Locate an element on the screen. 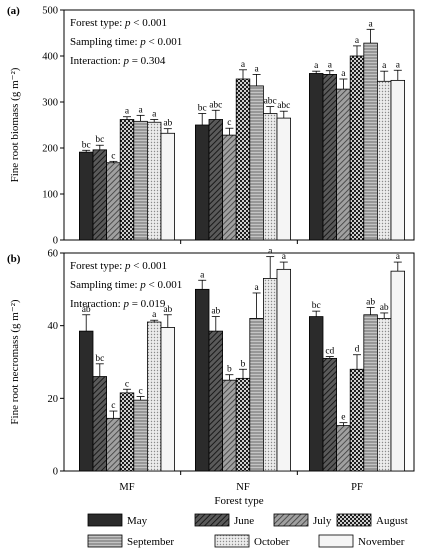 Image resolution: width=425 pixels, height=550 pixels. y-tick-label: 20 is located at coordinates (53, 399).